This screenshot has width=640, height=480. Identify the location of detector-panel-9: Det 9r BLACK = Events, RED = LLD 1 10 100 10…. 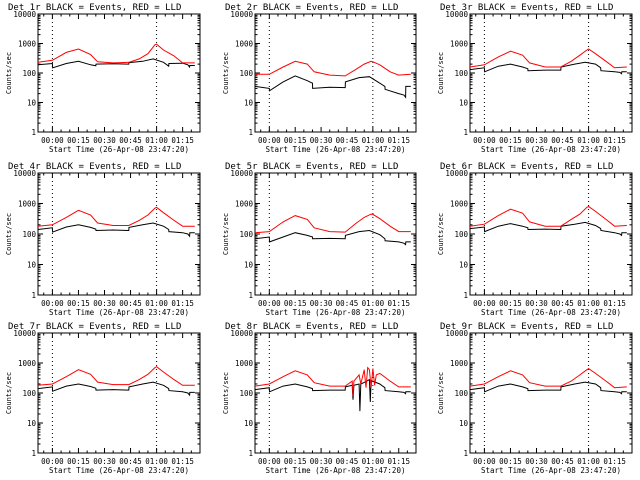
(535, 398).